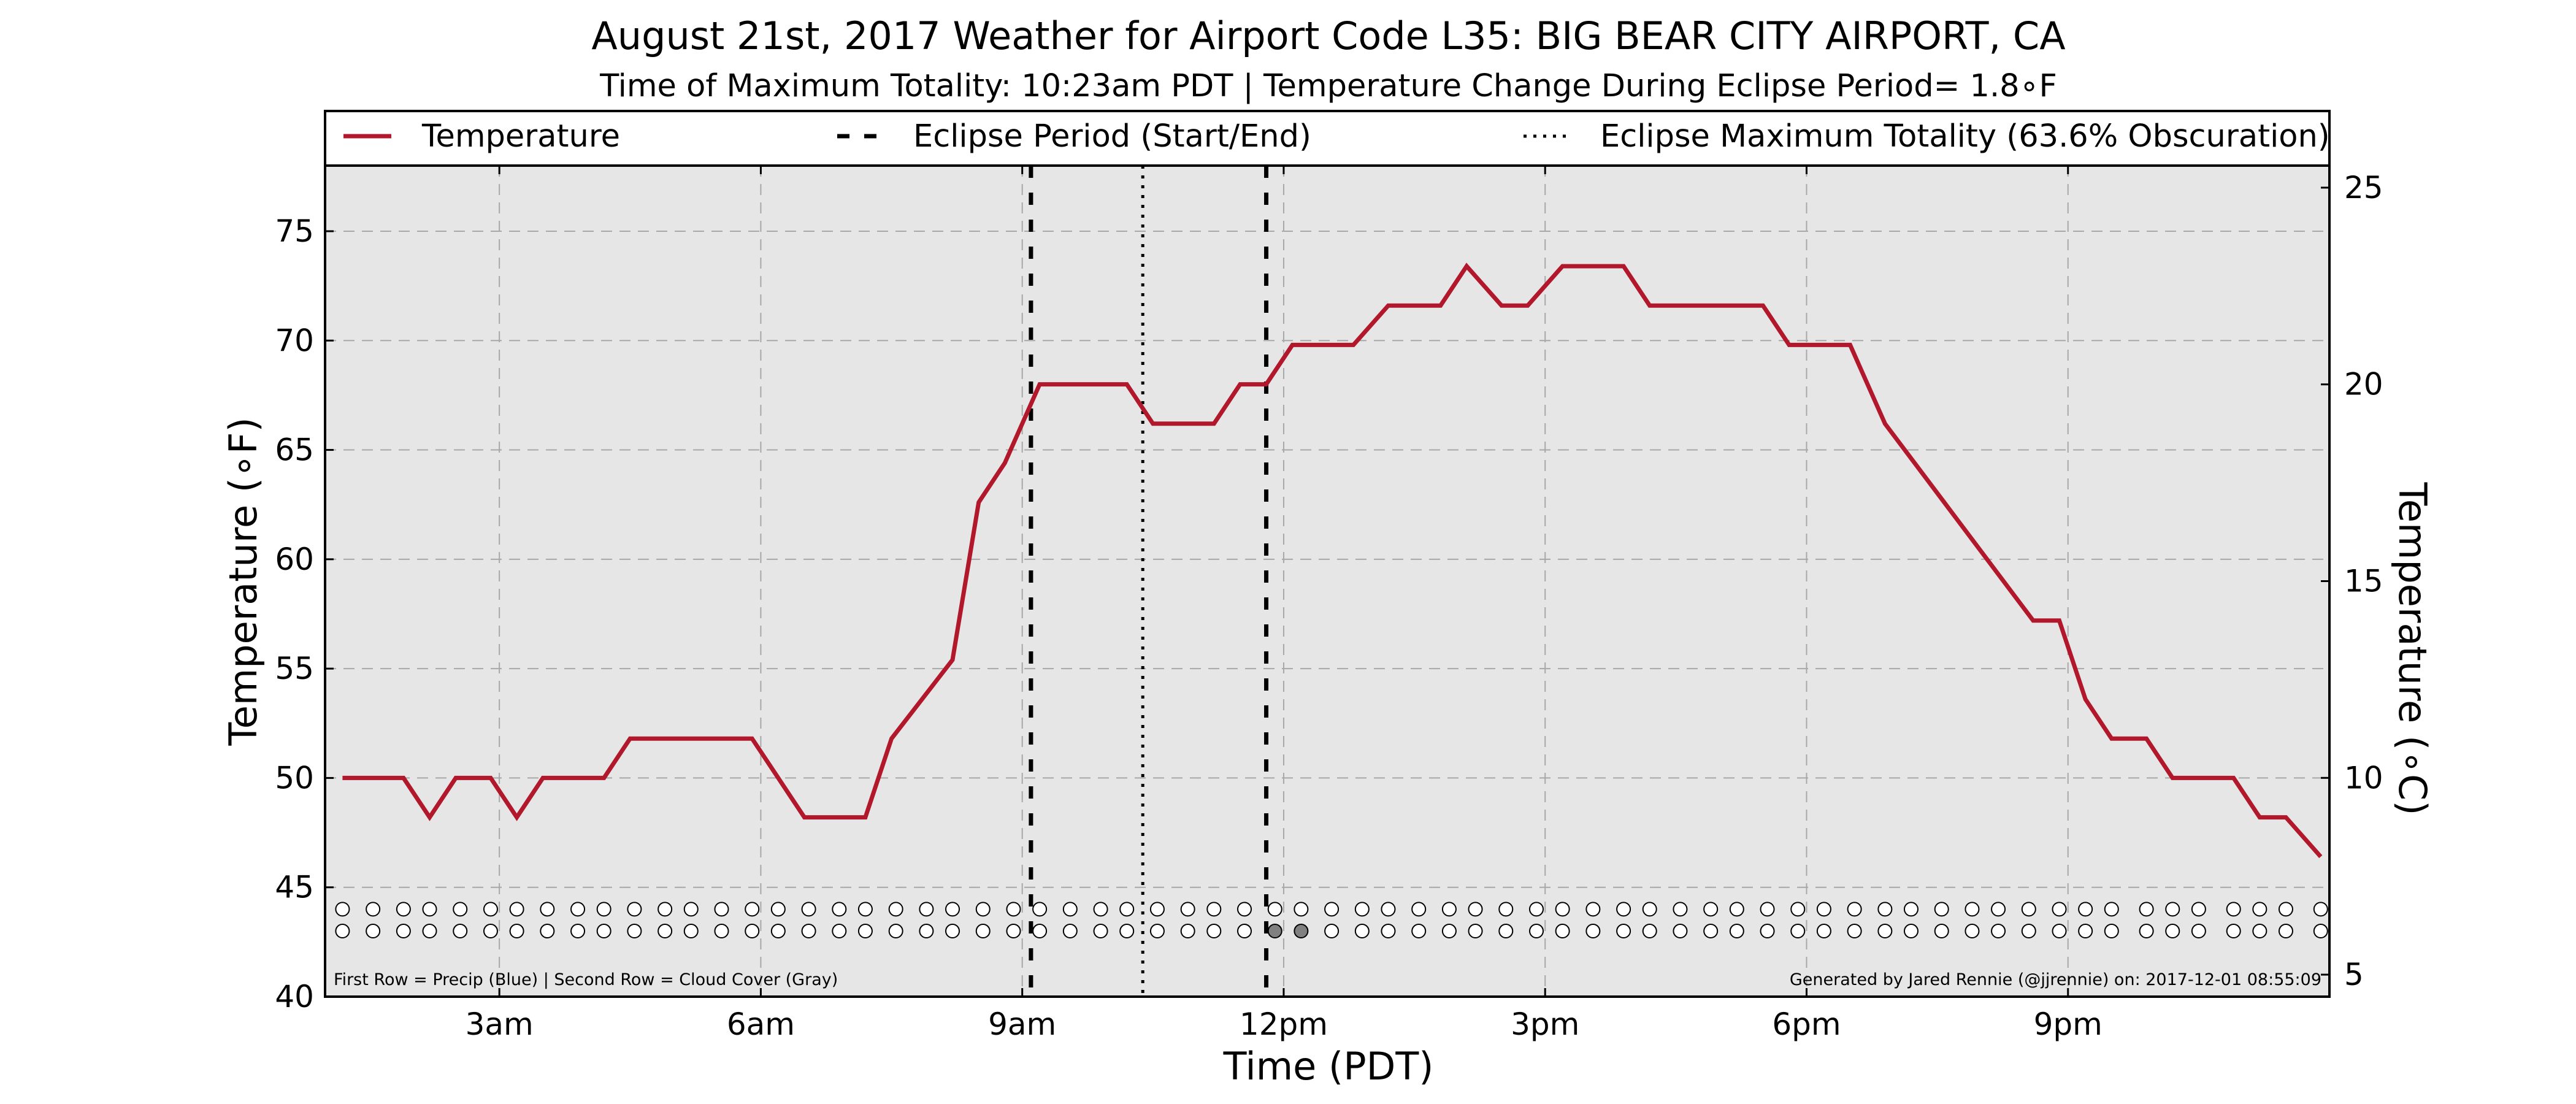 The height and width of the screenshot is (1104, 2576). I want to click on y-axis-label: Temperature (∘F), so click(243, 581).